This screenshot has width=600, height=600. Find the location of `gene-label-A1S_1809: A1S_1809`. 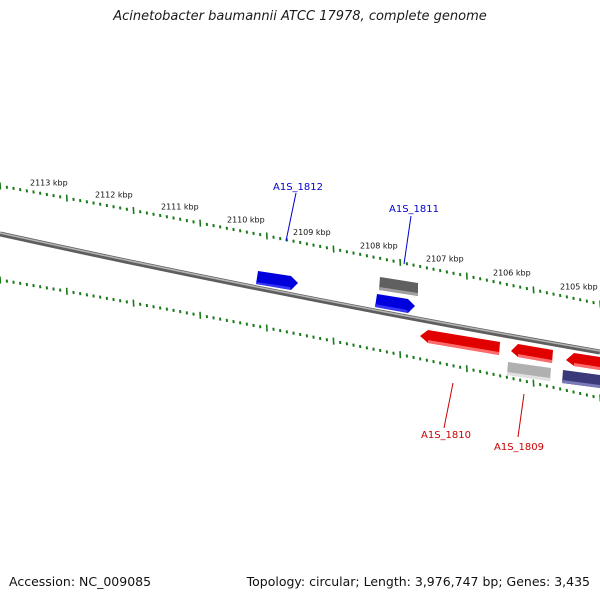

gene-label-A1S_1809: A1S_1809 is located at coordinates (519, 447).